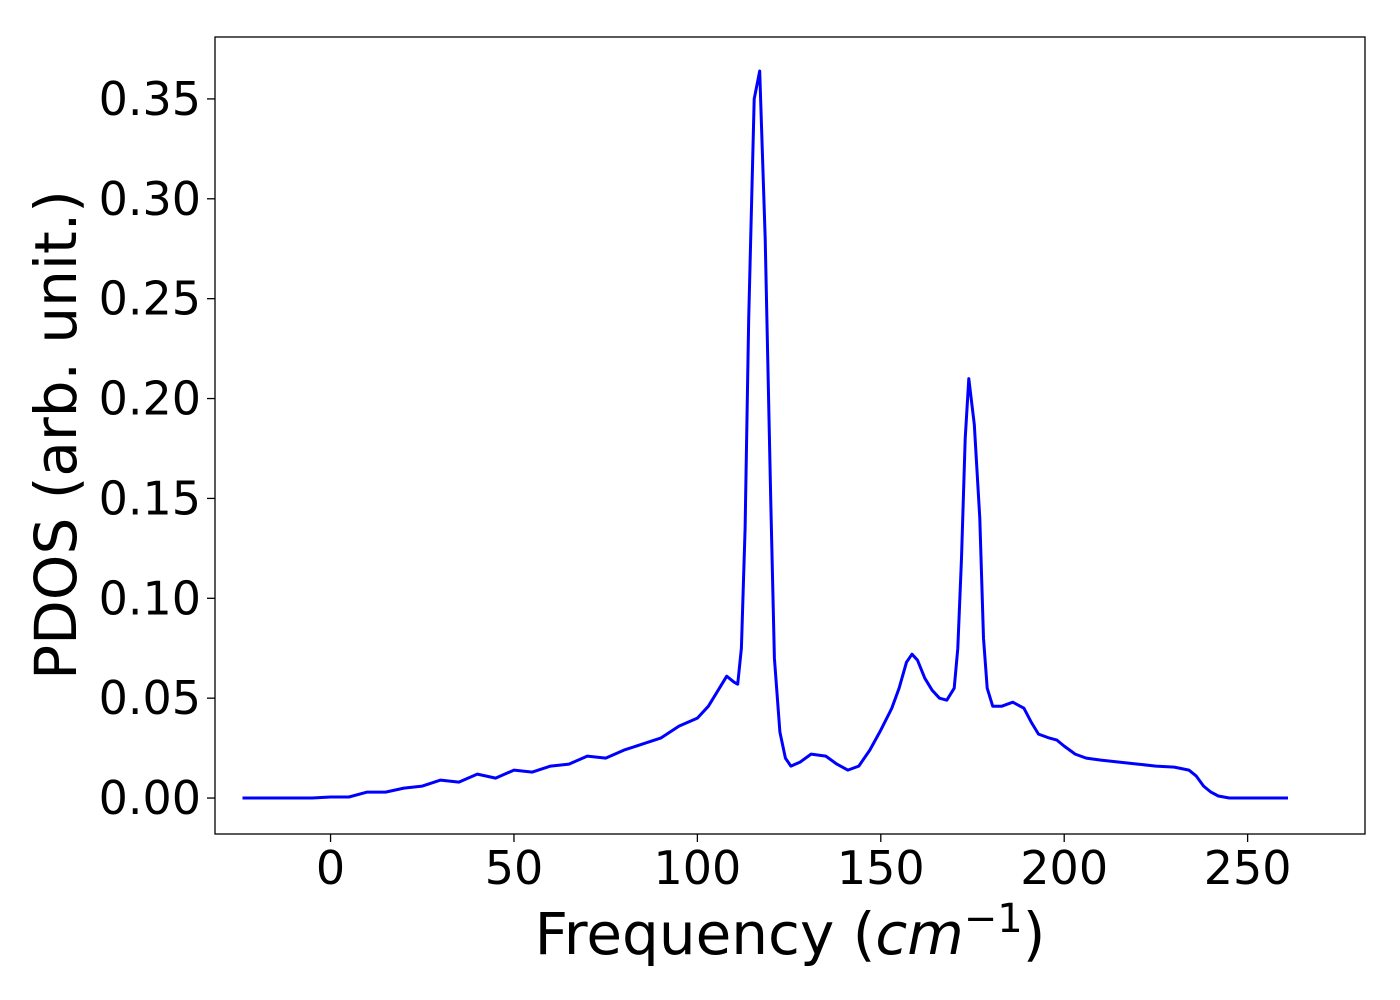 The image size is (1400, 1000). I want to click on x-tick-label: 100, so click(697, 868).